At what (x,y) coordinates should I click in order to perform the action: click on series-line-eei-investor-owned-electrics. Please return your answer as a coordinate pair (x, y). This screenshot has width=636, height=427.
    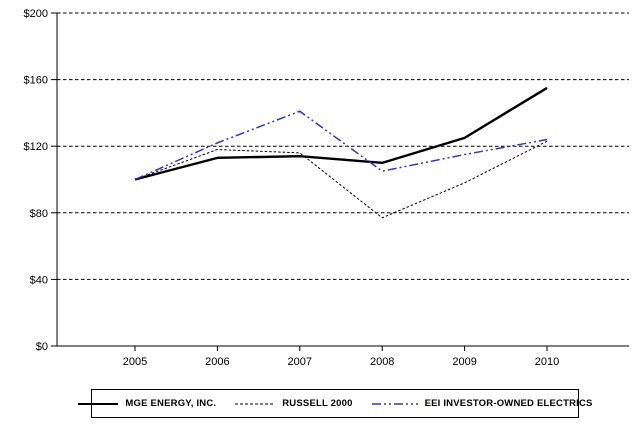
    Looking at the image, I should click on (341, 145).